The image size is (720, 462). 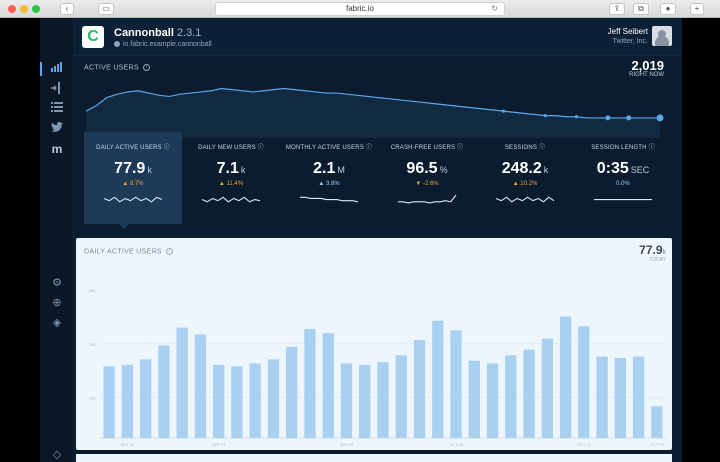 I want to click on active-users-sub: RIGHT NOW, so click(x=646, y=75).